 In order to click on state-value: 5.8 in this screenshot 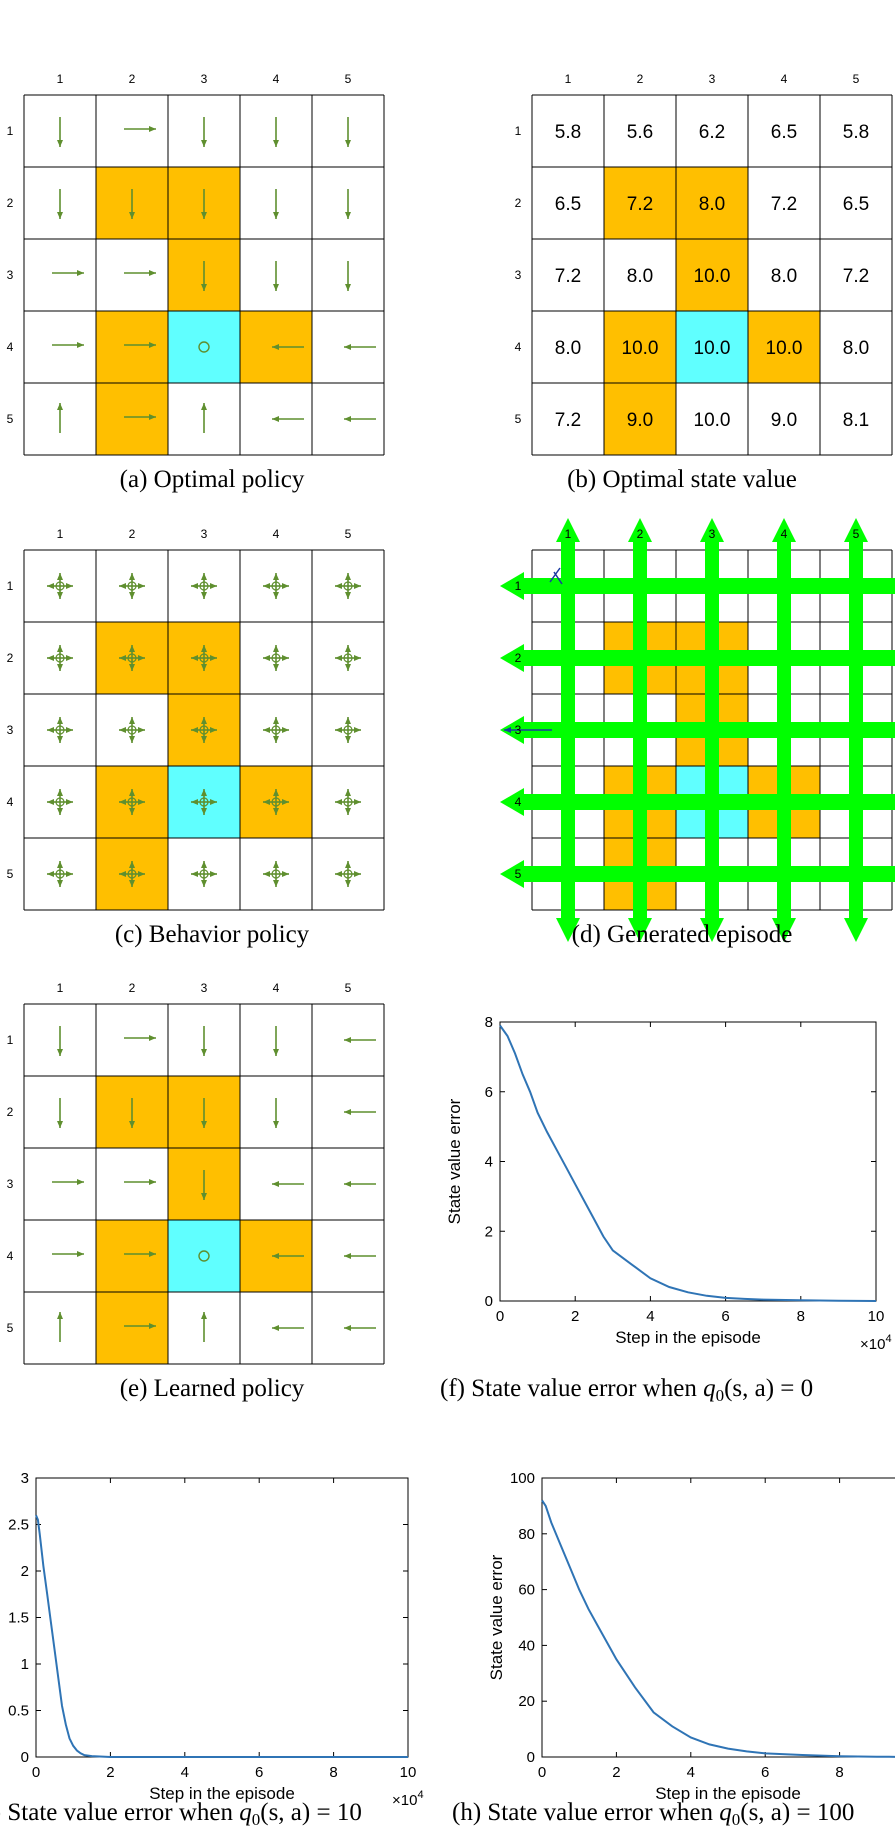, I will do `click(568, 132)`.